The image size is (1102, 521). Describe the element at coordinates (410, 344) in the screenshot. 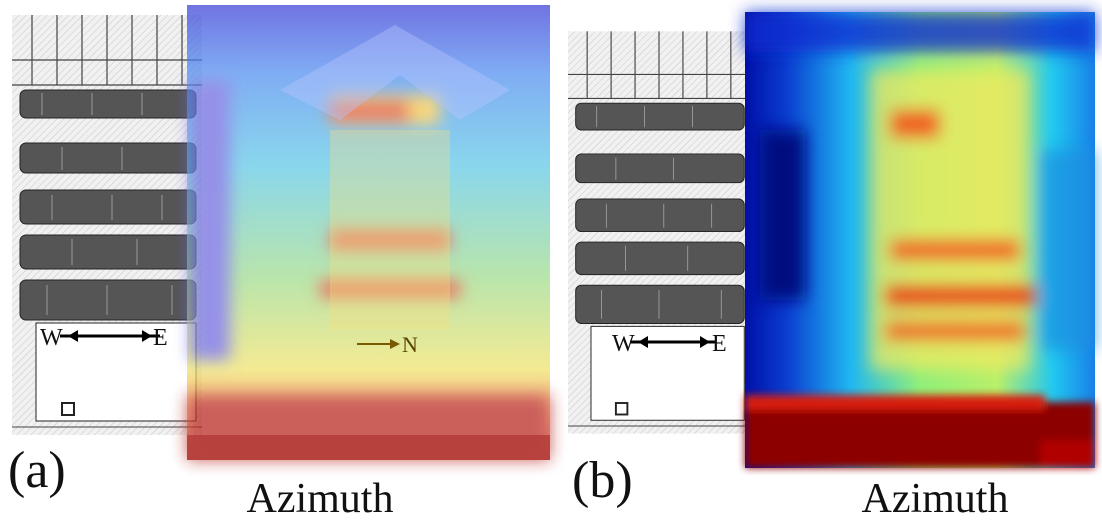

I see `direction-label: N` at that location.